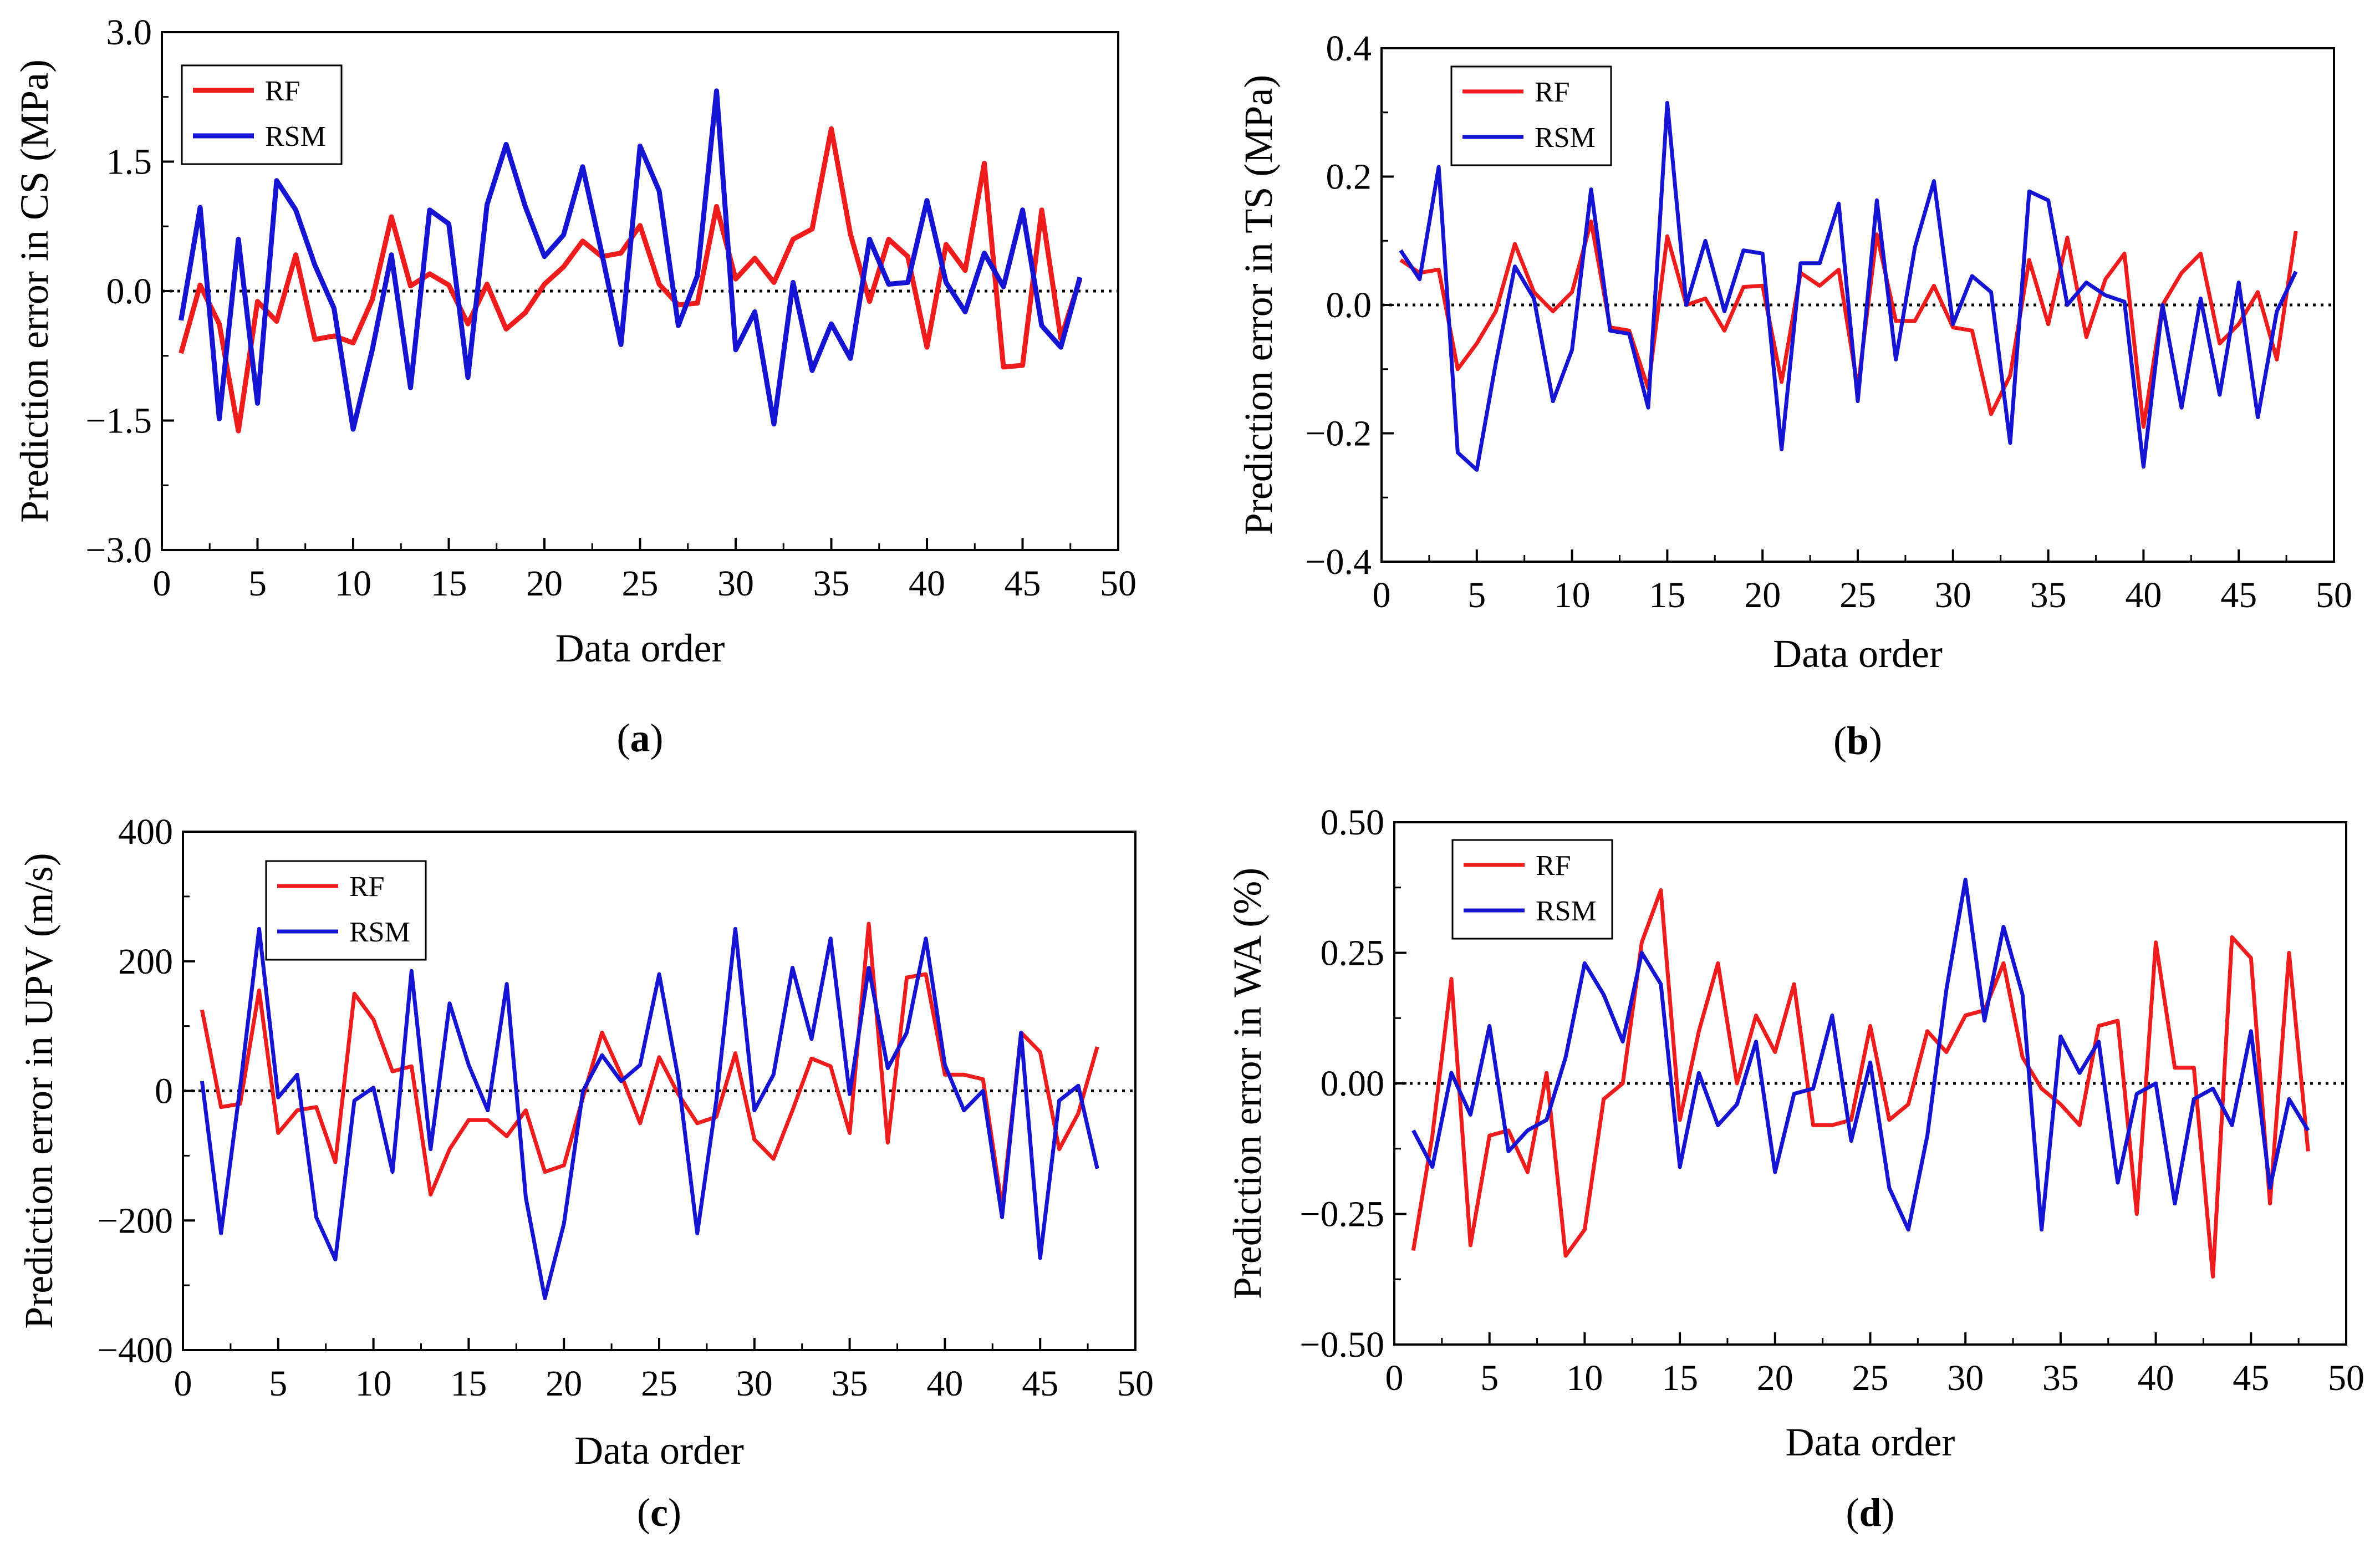  I want to click on panel-caption: (c), so click(659, 1512).